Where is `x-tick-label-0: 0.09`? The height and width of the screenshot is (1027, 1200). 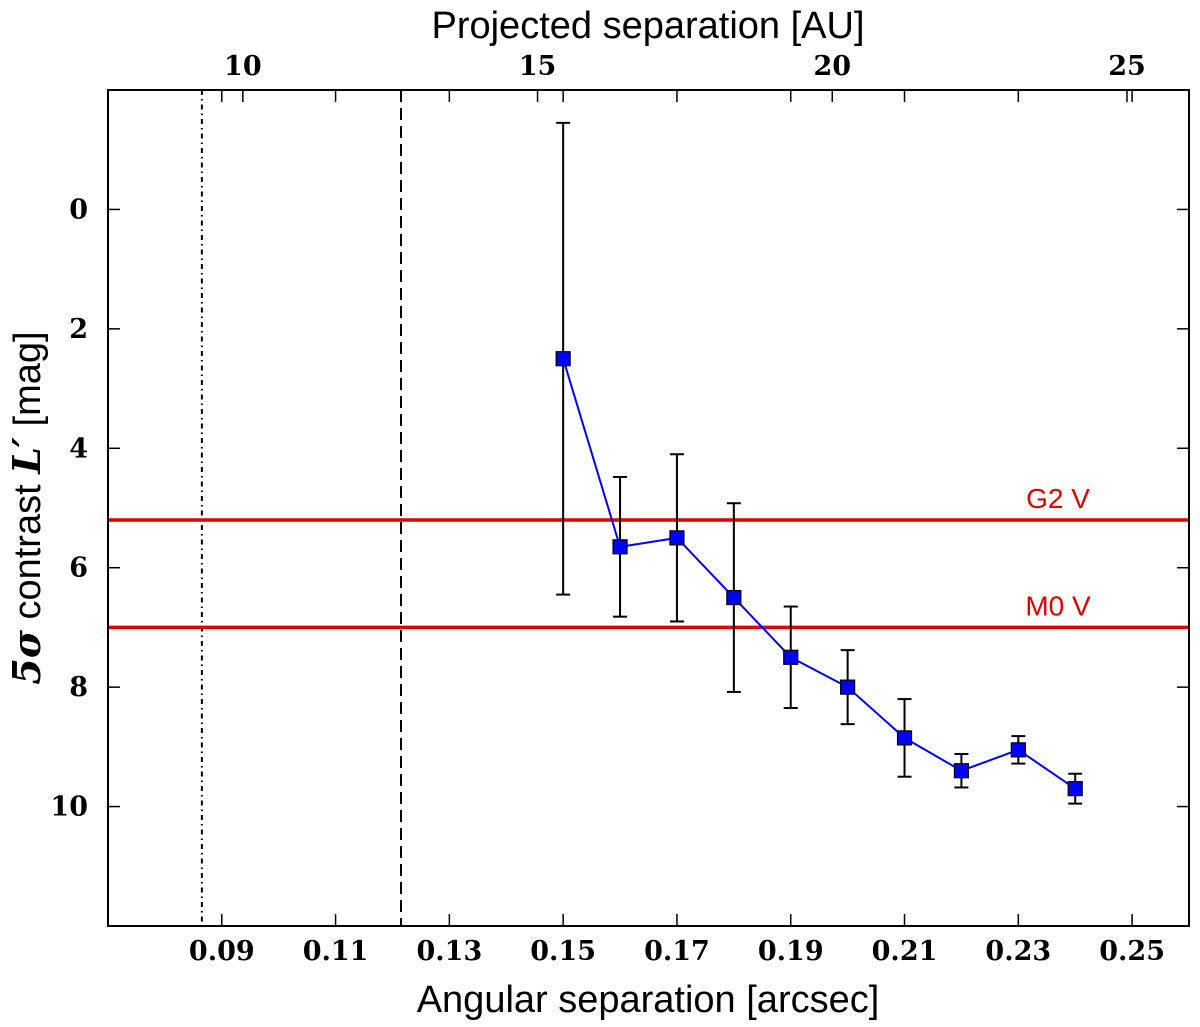
x-tick-label-0: 0.09 is located at coordinates (222, 951).